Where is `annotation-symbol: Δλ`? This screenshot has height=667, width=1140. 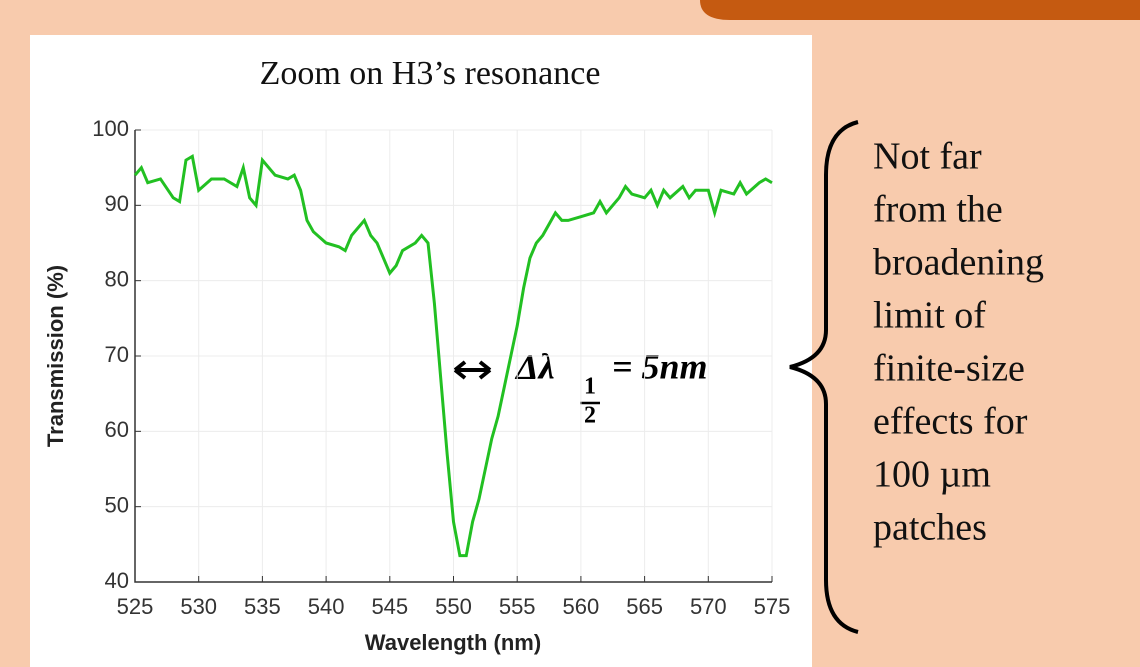 annotation-symbol: Δλ is located at coordinates (534, 366).